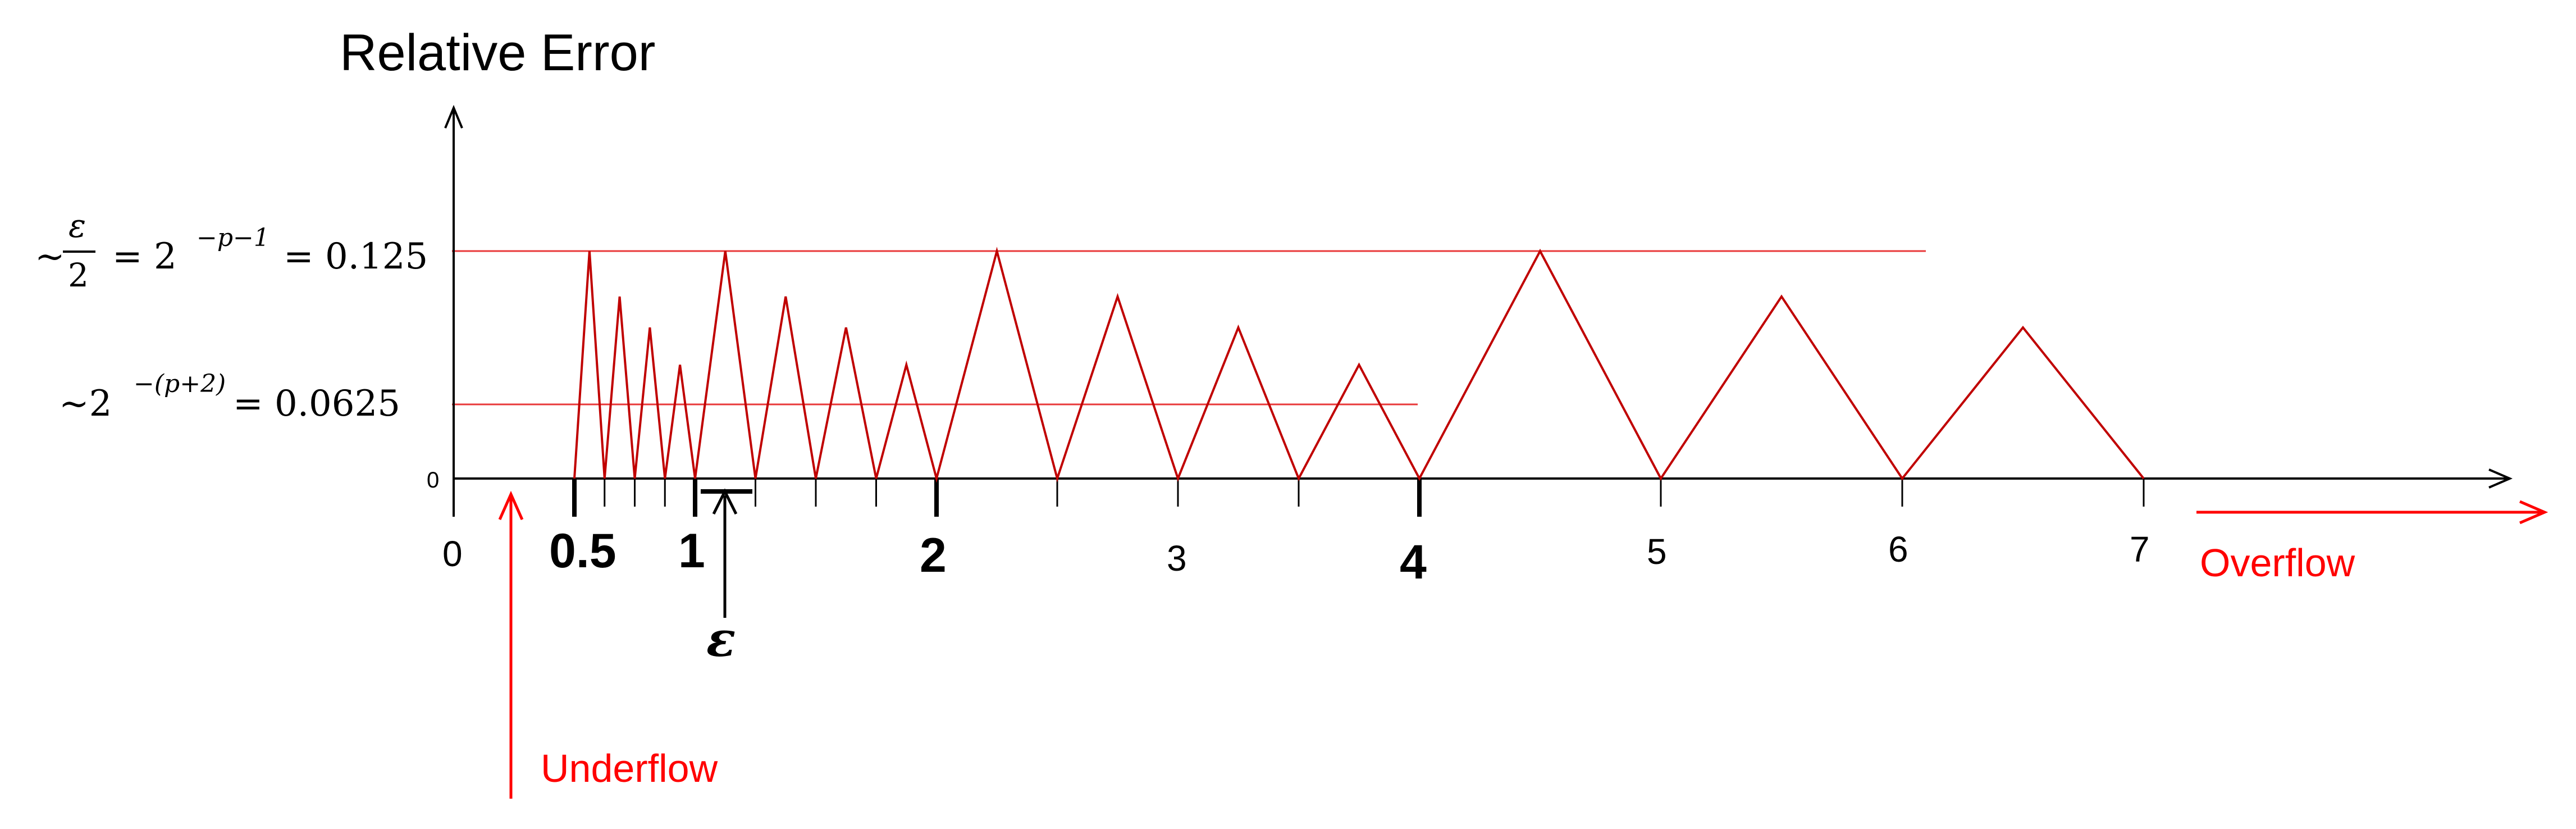 The image size is (2576, 829). Describe the element at coordinates (721, 639) in the screenshot. I see `epsilon-label: ε` at that location.